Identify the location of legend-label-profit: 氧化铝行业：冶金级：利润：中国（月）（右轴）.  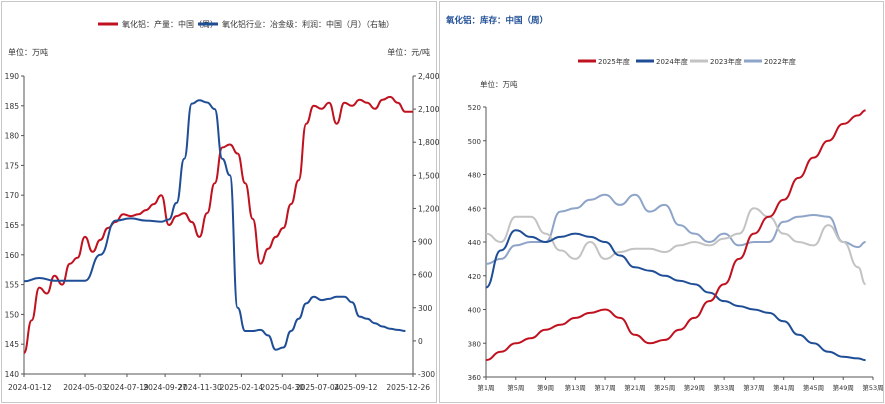
(308, 24).